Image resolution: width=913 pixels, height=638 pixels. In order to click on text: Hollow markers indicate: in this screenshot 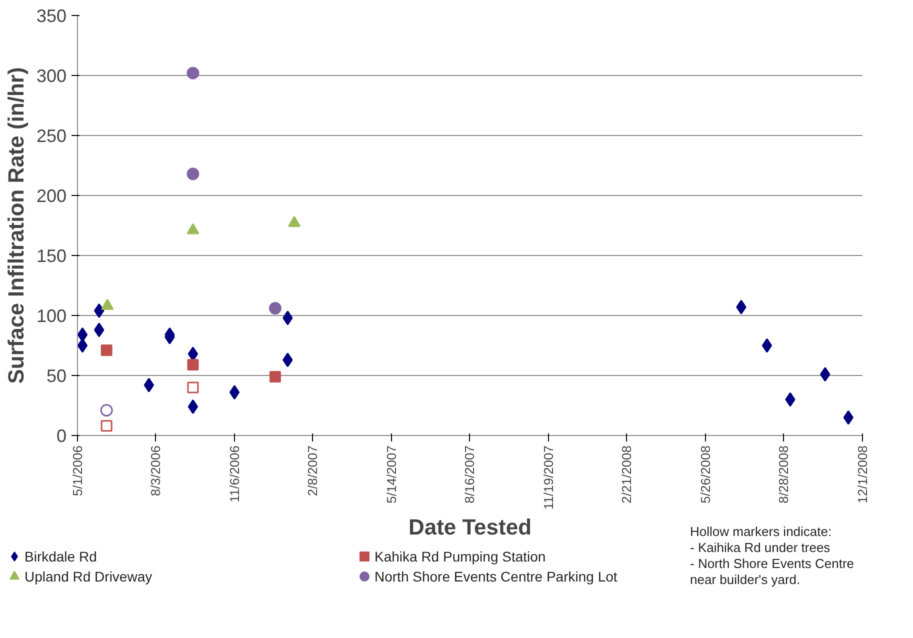, I will do `click(761, 531)`.